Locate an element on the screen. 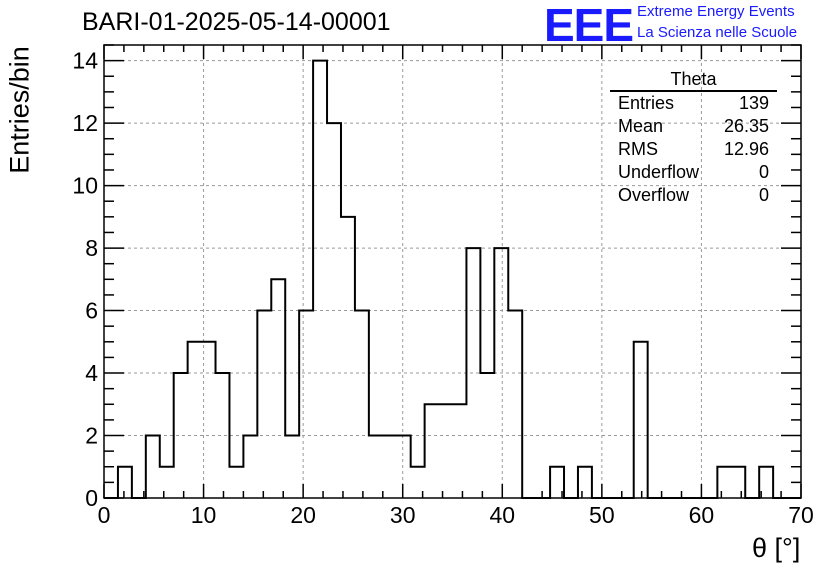  x-tick-label: 50 is located at coordinates (602, 515).